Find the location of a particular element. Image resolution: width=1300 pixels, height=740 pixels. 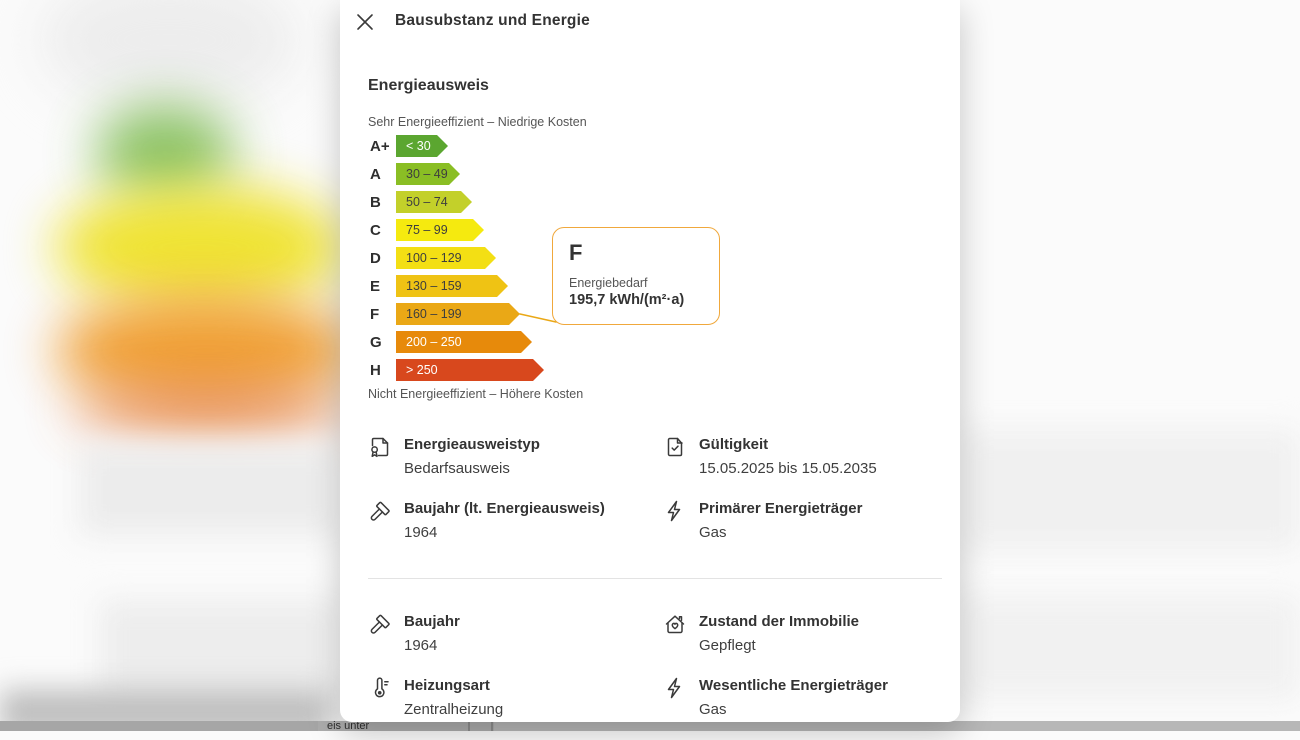

detail-label: Gültigkeit is located at coordinates (788, 445).